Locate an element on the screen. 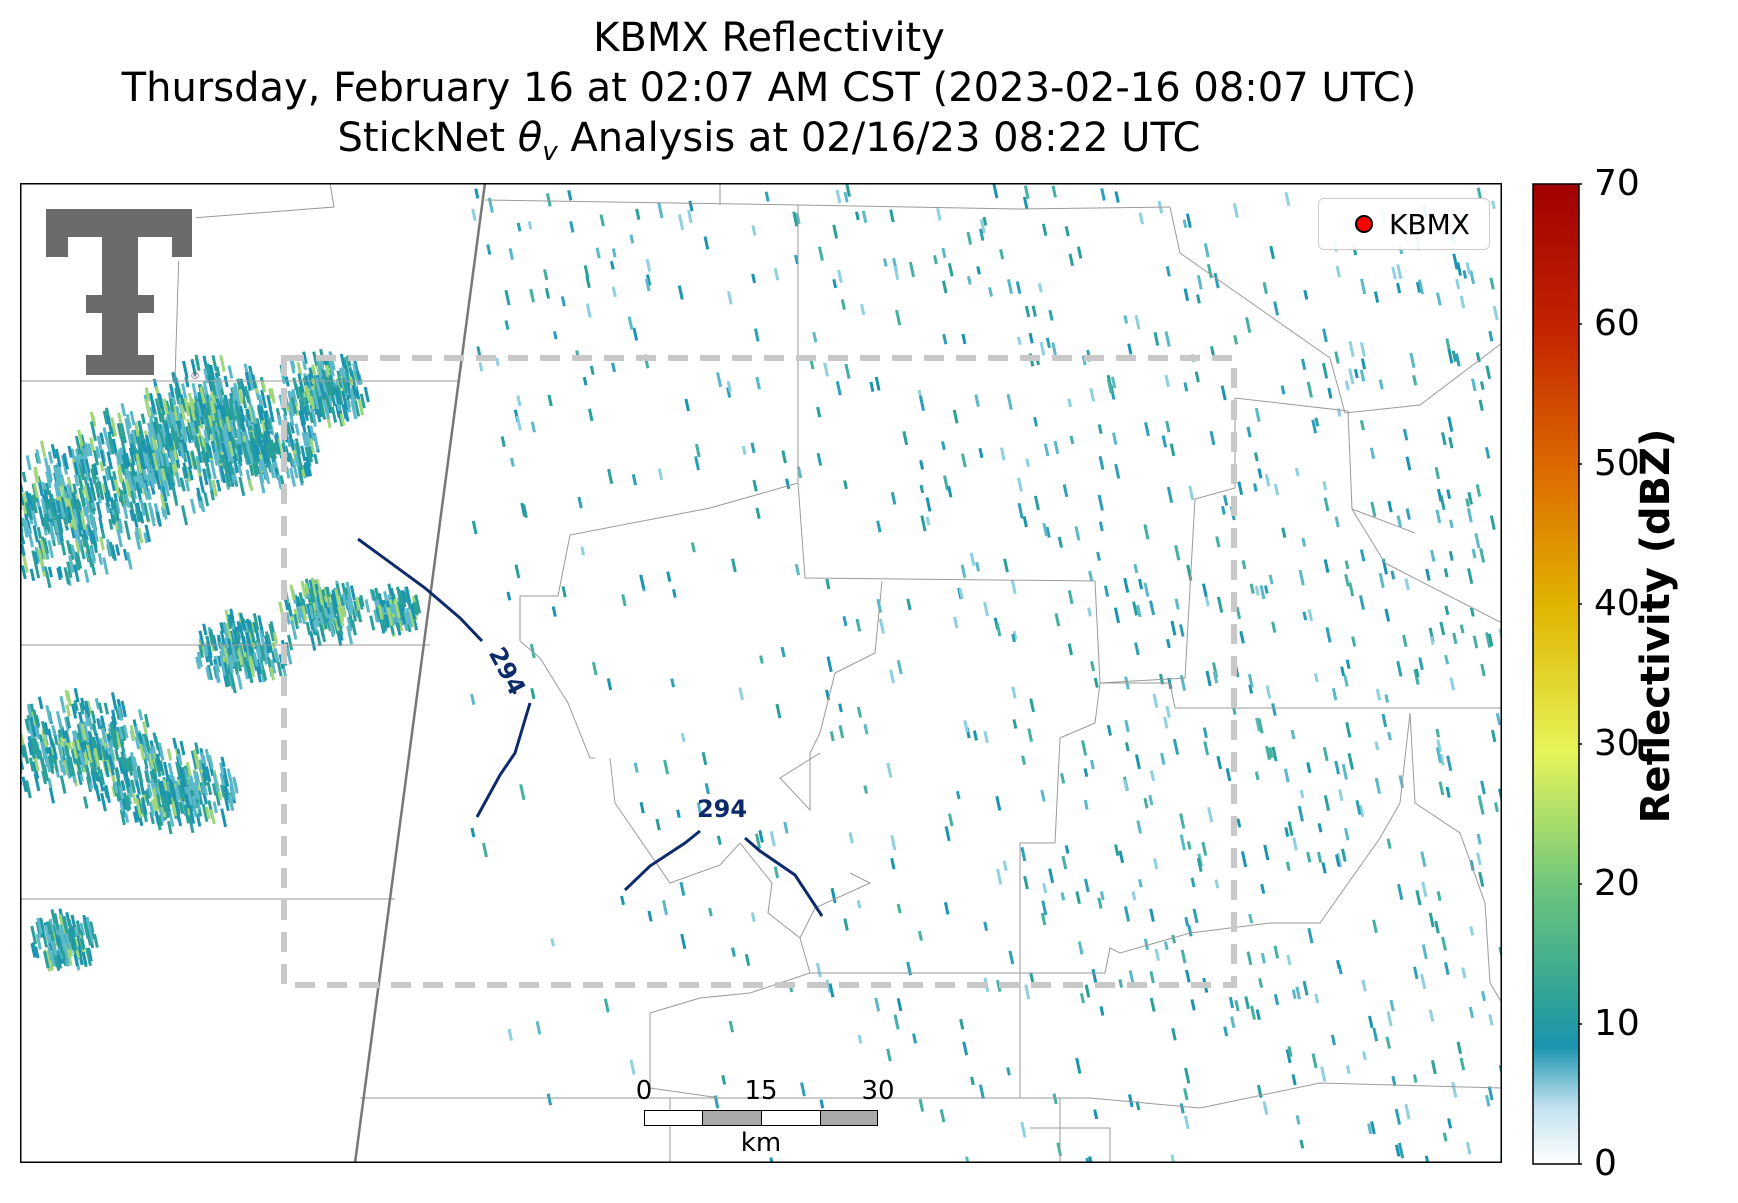 The image size is (1738, 1203). theta-symbol: θ is located at coordinates (530, 138).